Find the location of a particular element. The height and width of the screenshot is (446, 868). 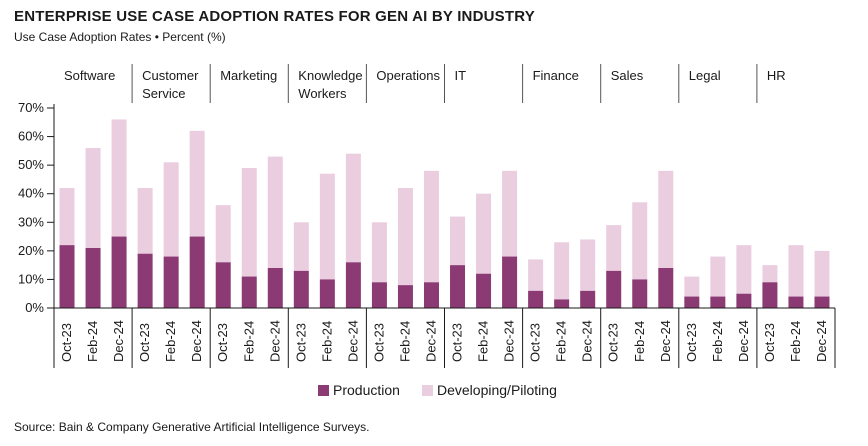

y-tick-label: 0% is located at coordinates (34, 307).